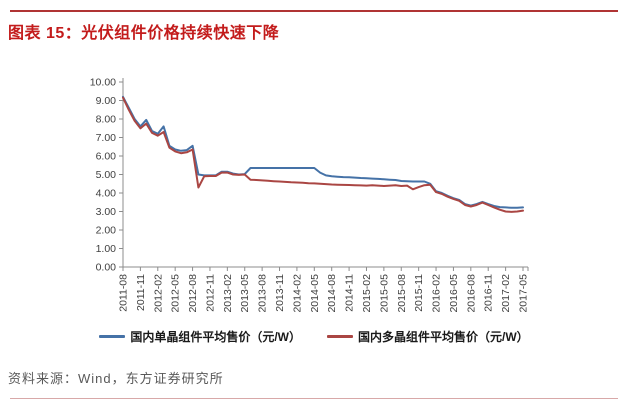  What do you see at coordinates (144, 33) in the screenshot?
I see `figure-title: 图表 15：光伏组件价格持续快速下降` at bounding box center [144, 33].